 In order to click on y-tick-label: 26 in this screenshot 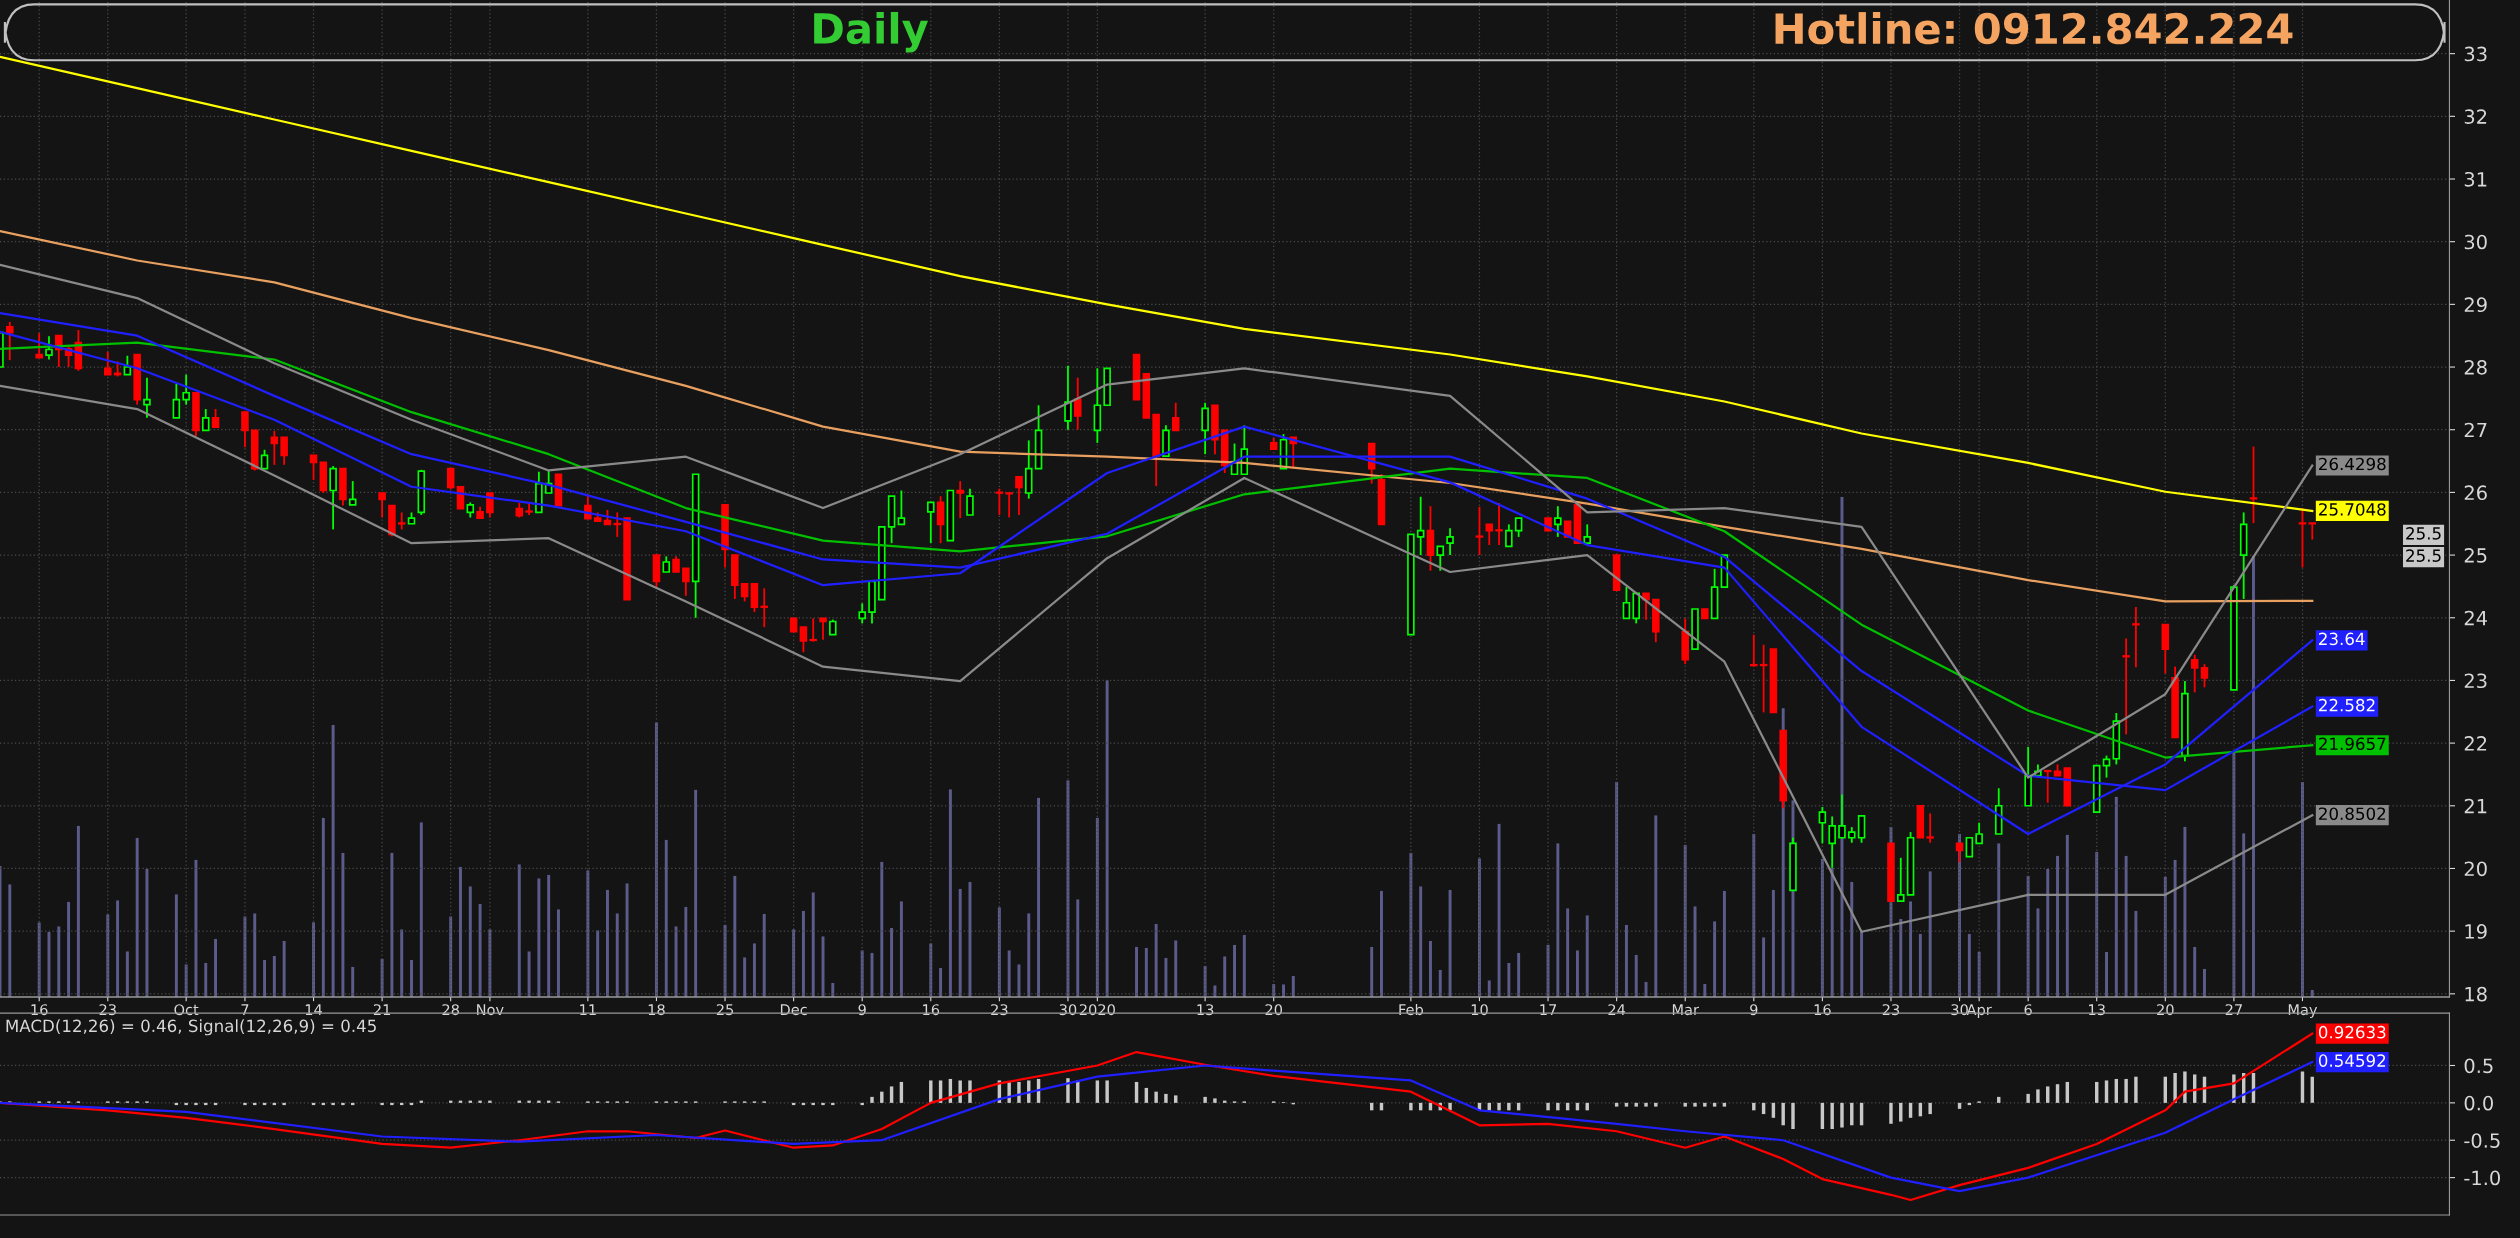, I will do `click(2475, 493)`.